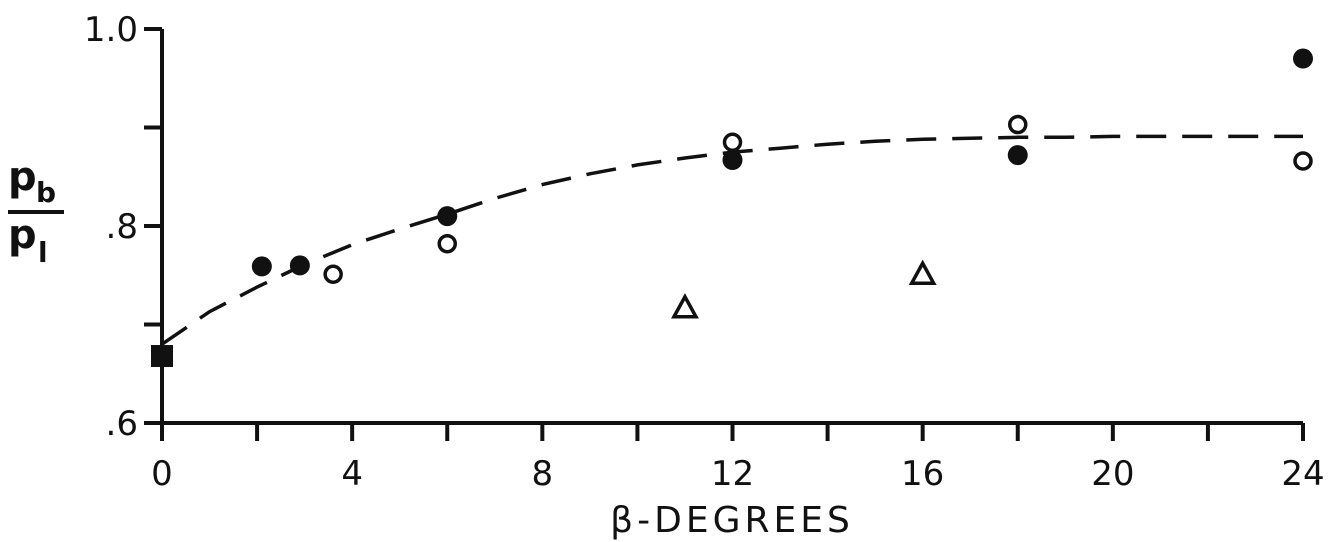  Describe the element at coordinates (352, 474) in the screenshot. I see `x-tick-label: 4` at that location.